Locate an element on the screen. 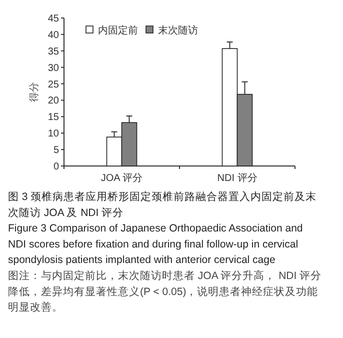 Image resolution: width=343 pixels, height=338 pixels. y-tick-label: 0 is located at coordinates (56, 167).